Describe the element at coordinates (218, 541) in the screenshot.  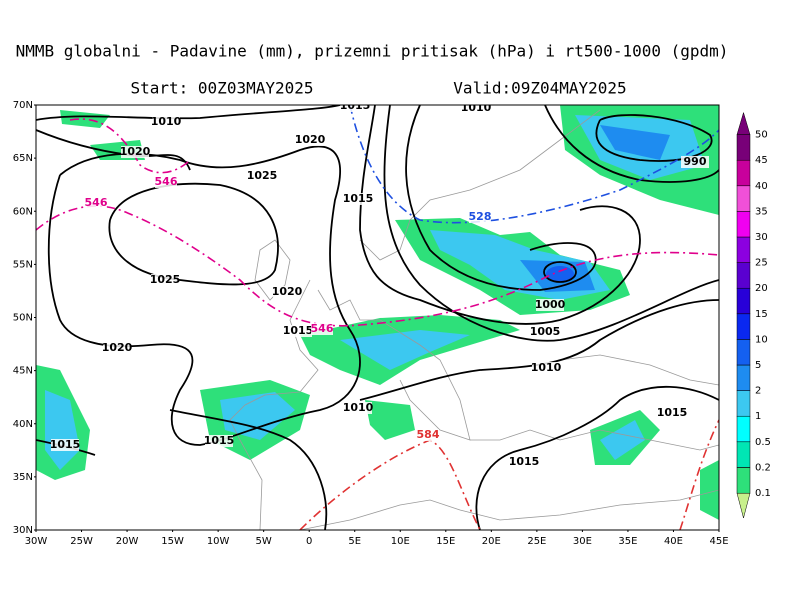
I see `lon-label: 10W` at that location.